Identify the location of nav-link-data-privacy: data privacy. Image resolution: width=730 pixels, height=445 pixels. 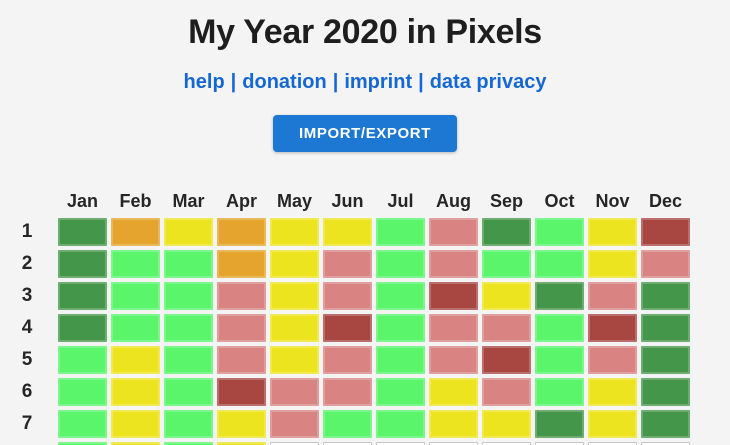
(488, 82).